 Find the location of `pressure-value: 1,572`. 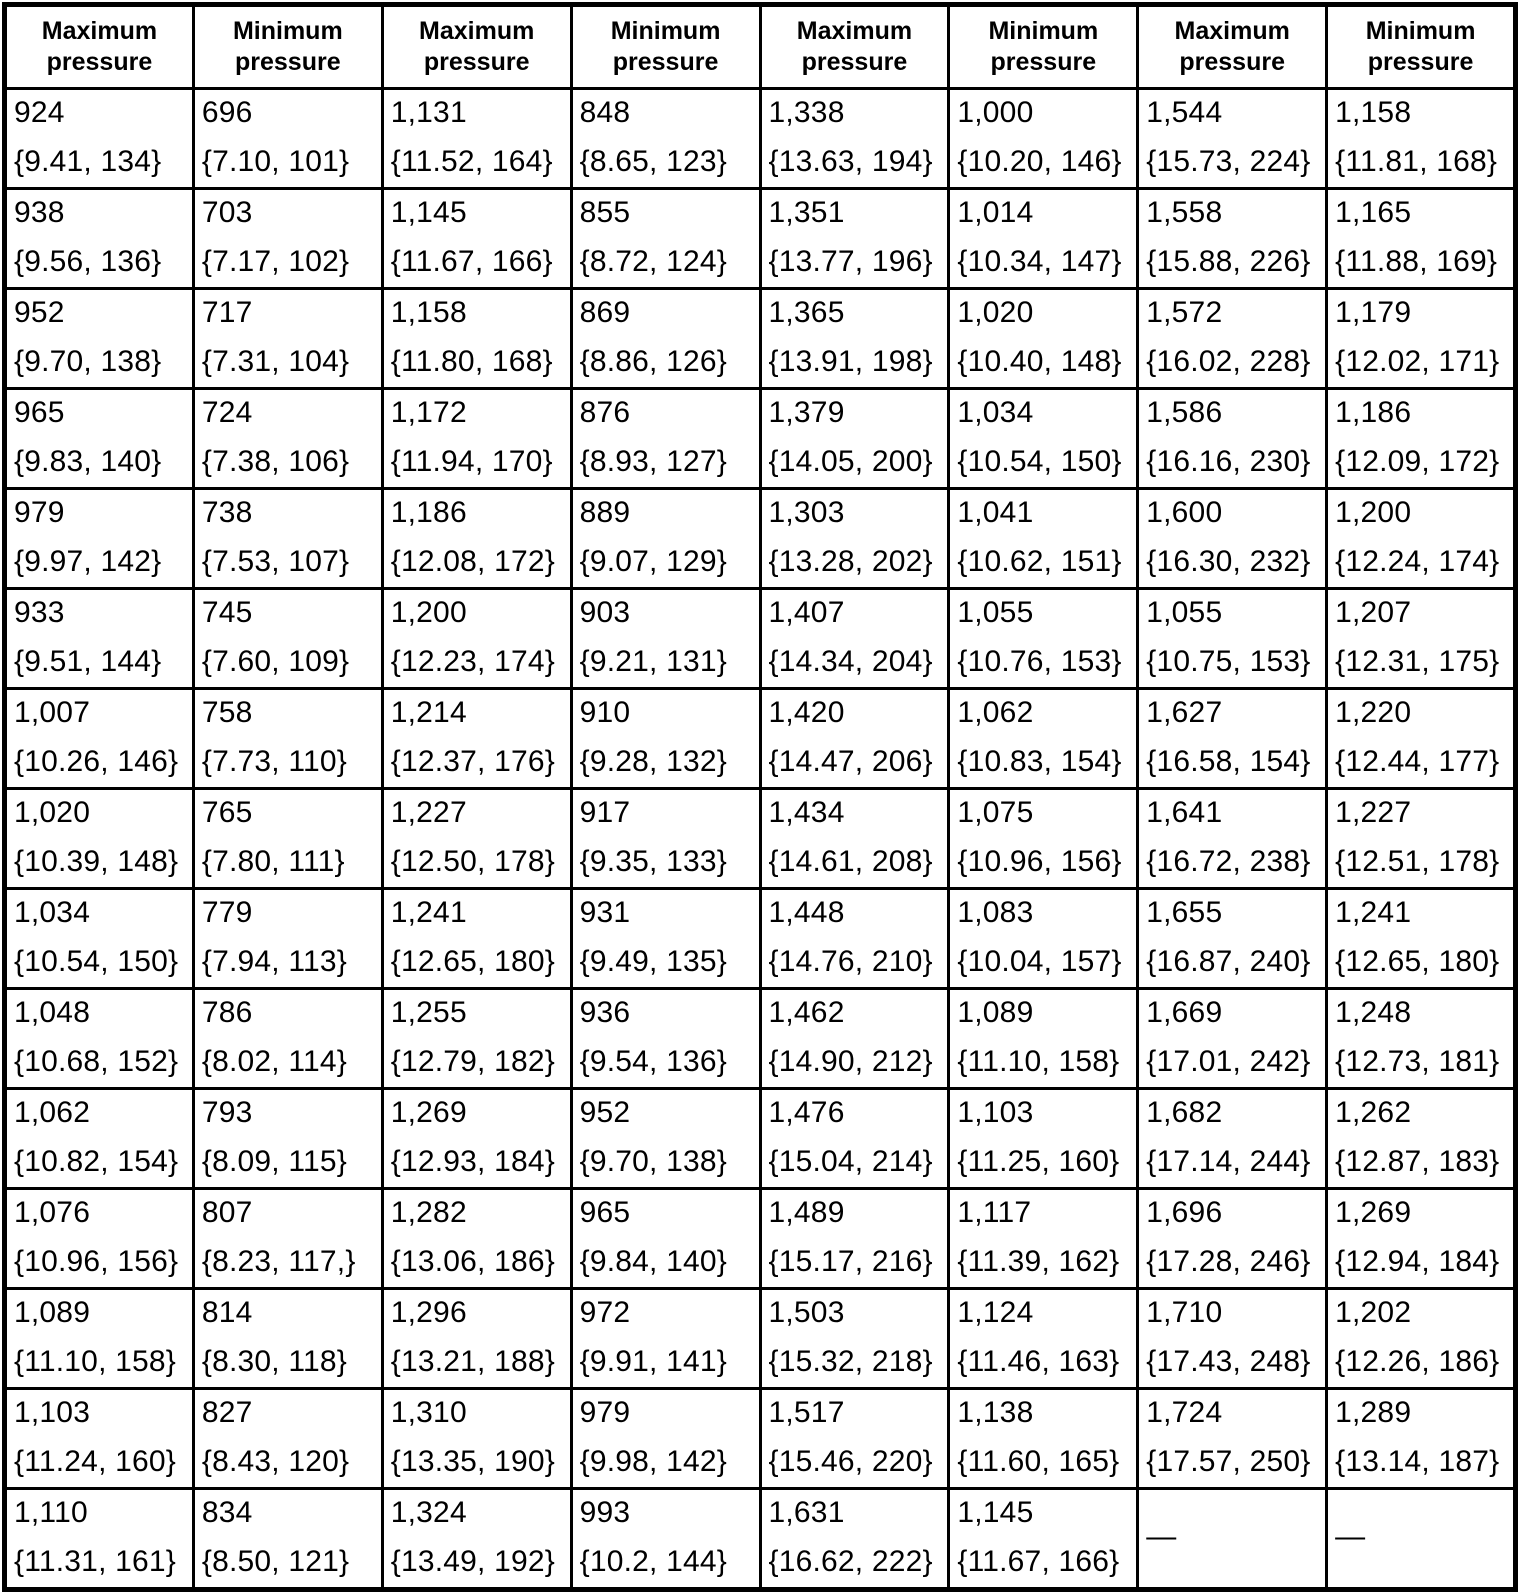

pressure-value: 1,572 is located at coordinates (1184, 312).